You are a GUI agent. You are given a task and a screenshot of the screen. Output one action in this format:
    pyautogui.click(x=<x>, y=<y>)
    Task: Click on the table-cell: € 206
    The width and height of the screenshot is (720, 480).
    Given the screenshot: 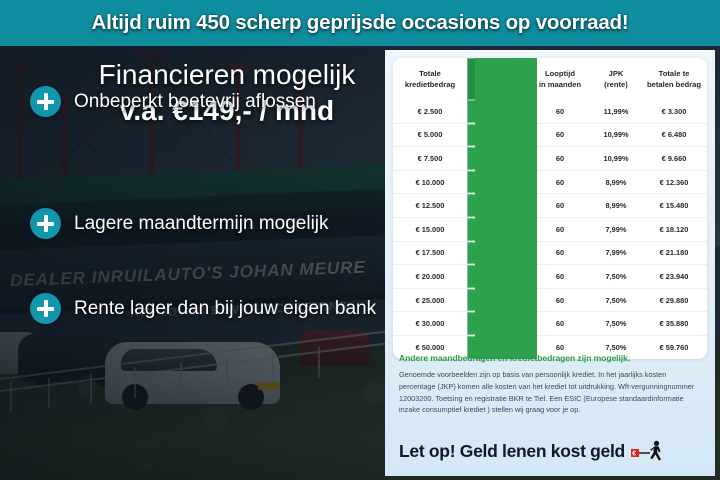 What is the action you would take?
    pyautogui.click(x=498, y=181)
    